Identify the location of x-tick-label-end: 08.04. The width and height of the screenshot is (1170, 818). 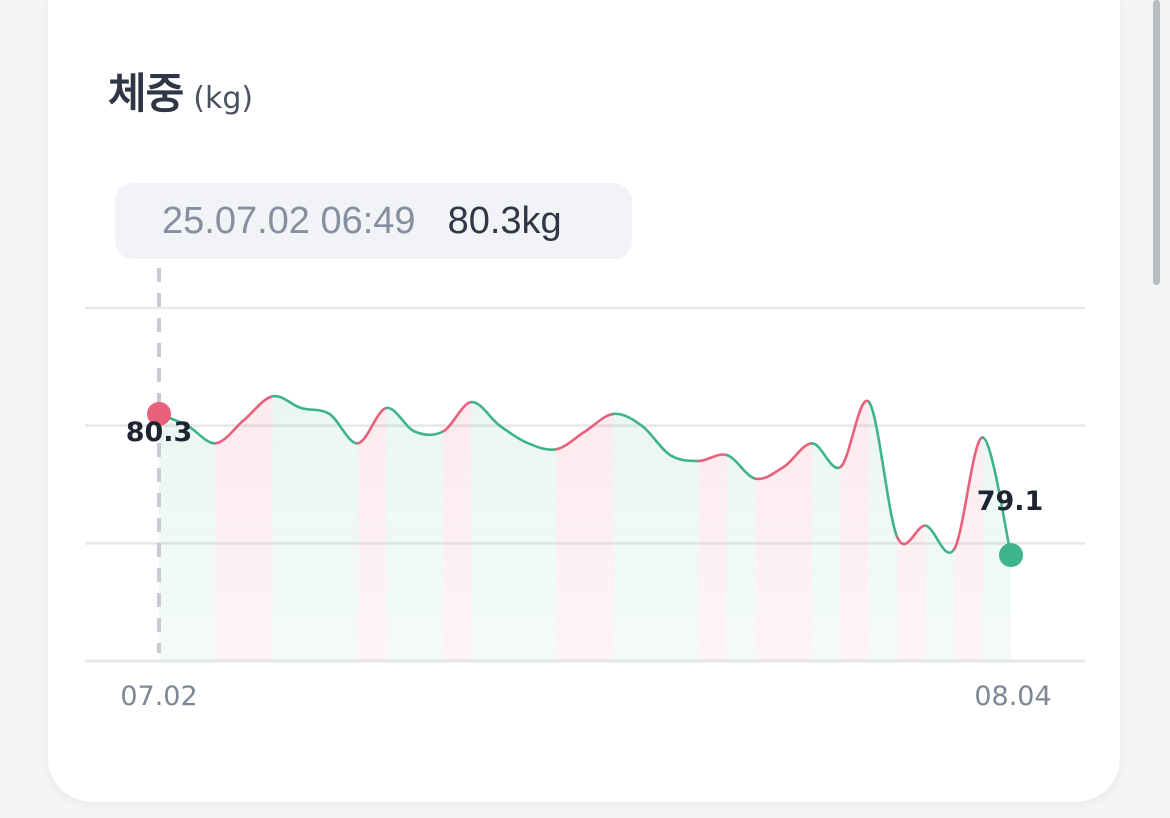
(1012, 696).